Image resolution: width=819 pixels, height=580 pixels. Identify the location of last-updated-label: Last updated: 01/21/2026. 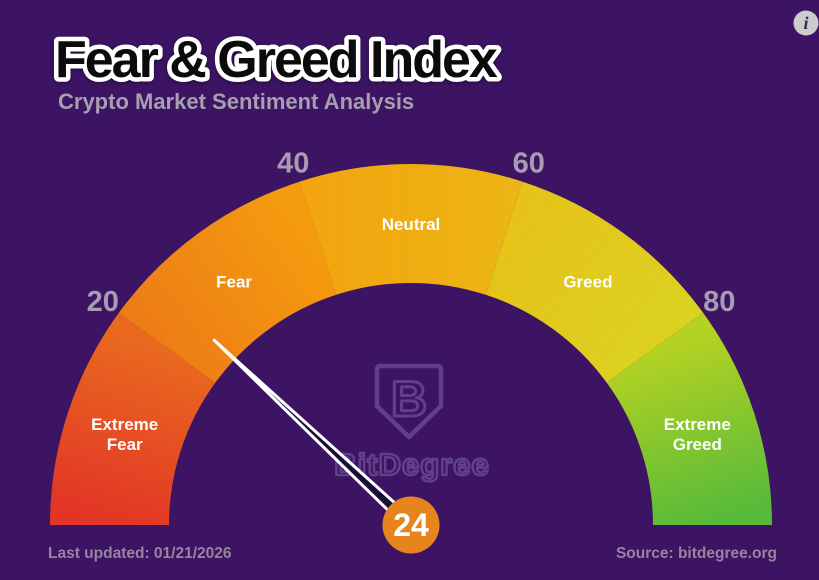
(140, 553).